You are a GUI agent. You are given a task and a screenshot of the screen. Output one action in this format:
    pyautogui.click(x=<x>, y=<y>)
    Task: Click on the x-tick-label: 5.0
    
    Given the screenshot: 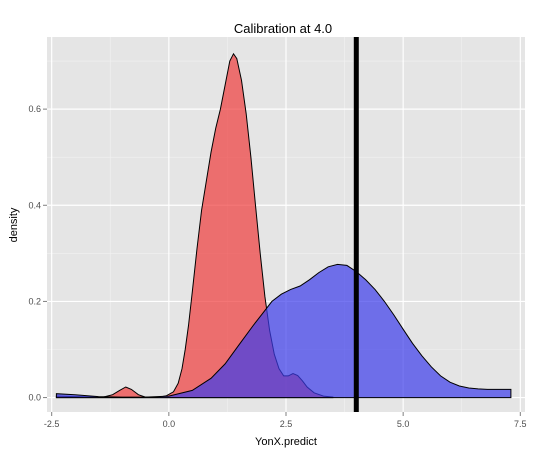 What is the action you would take?
    pyautogui.click(x=403, y=424)
    